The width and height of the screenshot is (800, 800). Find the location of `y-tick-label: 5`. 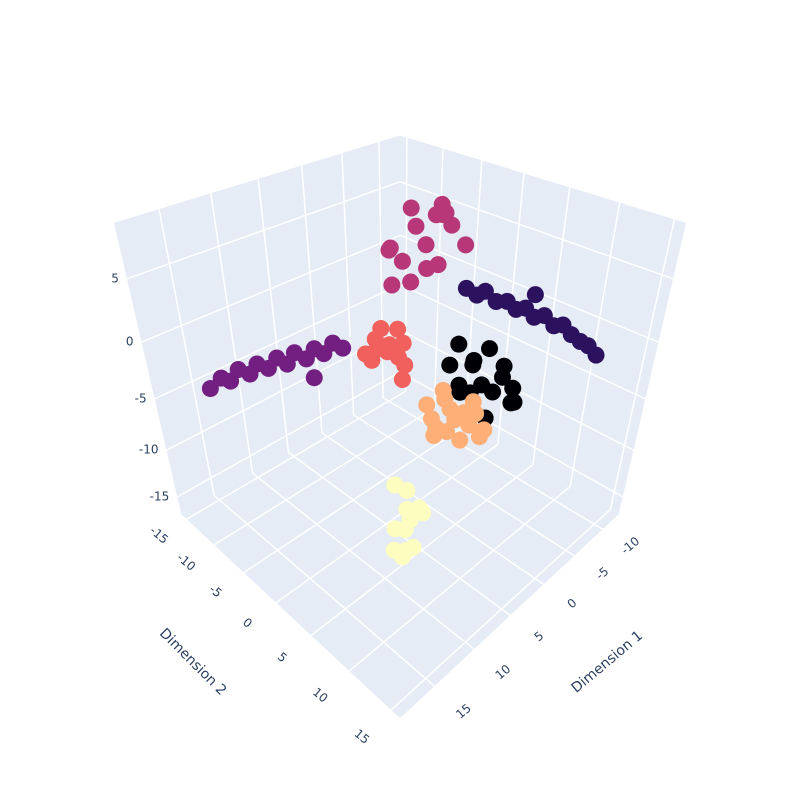

y-tick-label: 5 is located at coordinates (282, 658).